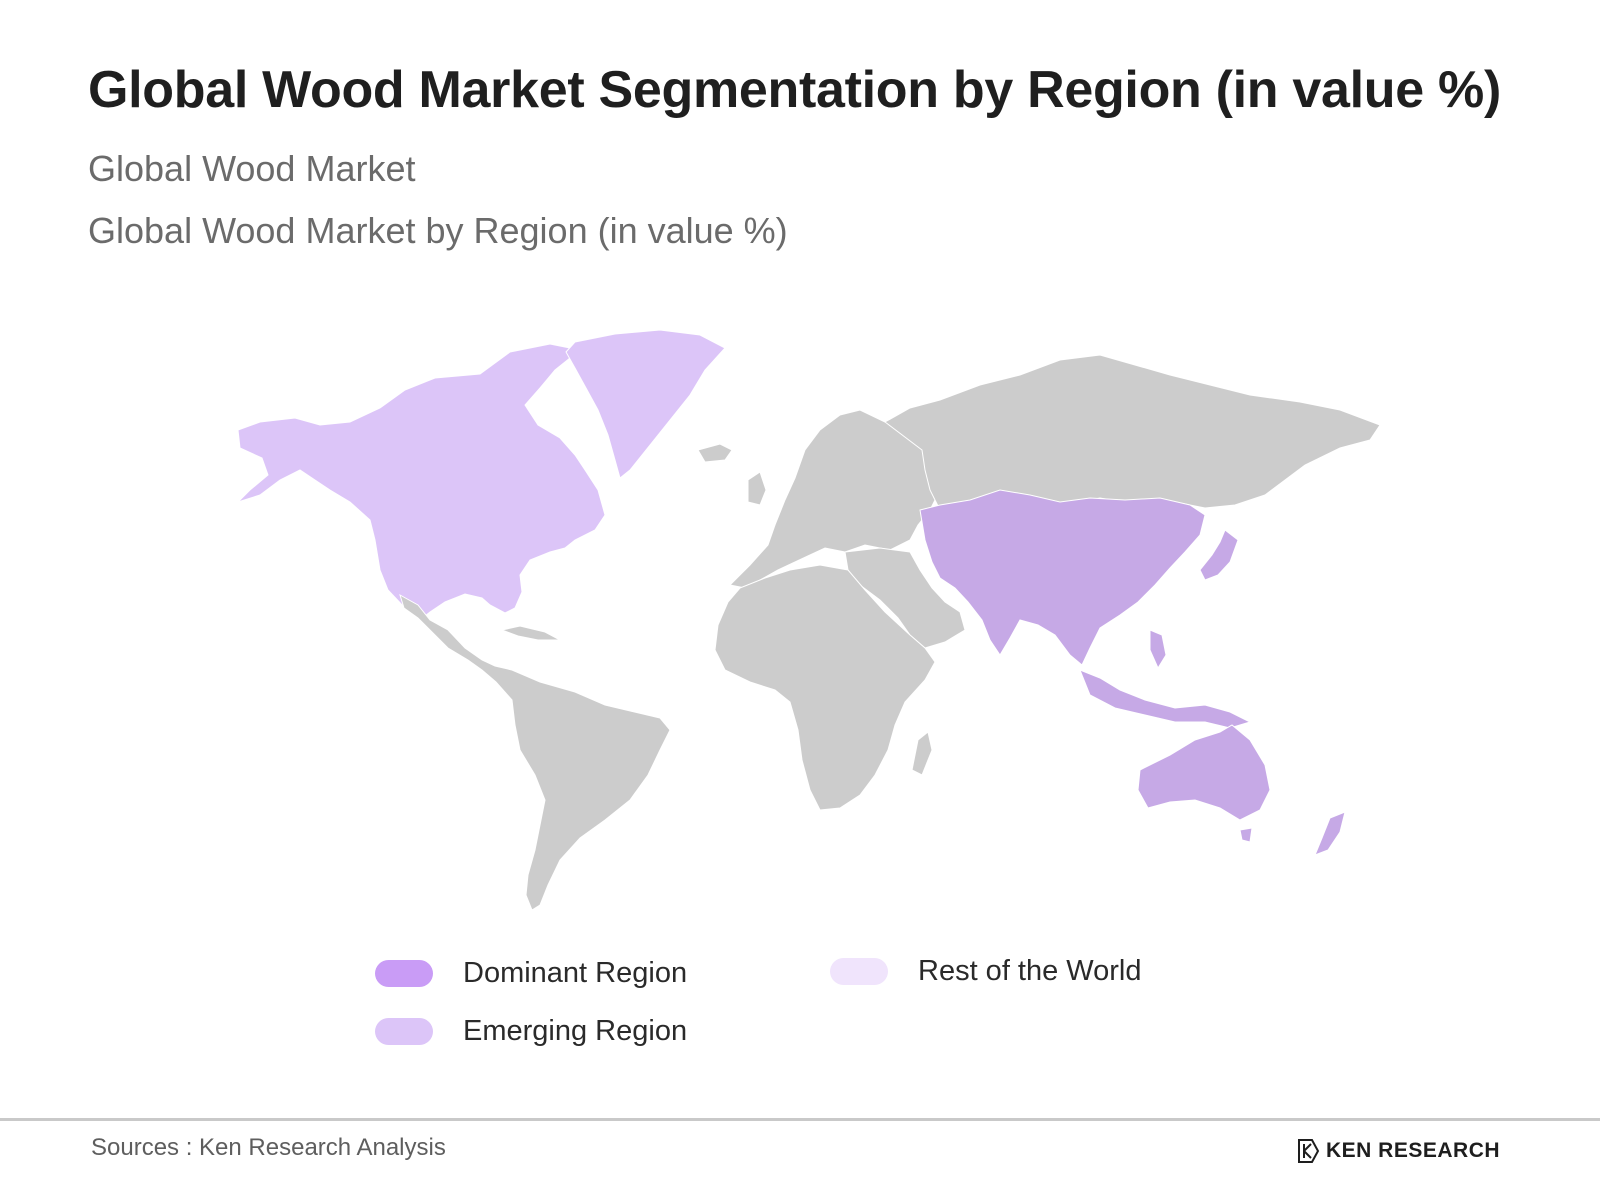 This screenshot has height=1200, width=1600. I want to click on region-southeast-asia, so click(1165, 699).